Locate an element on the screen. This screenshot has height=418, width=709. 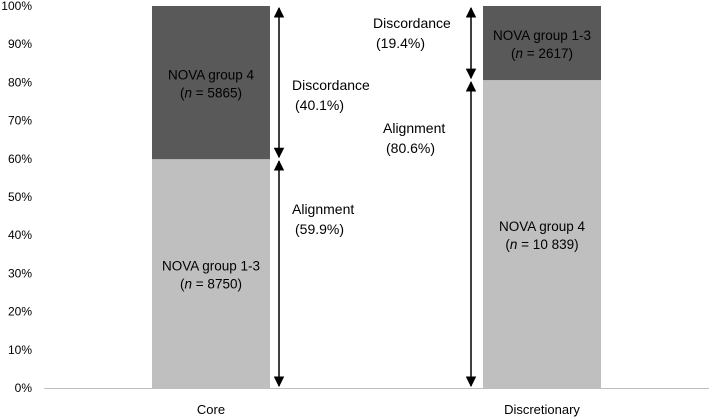
y-tick-label: 90% is located at coordinates (20, 44).